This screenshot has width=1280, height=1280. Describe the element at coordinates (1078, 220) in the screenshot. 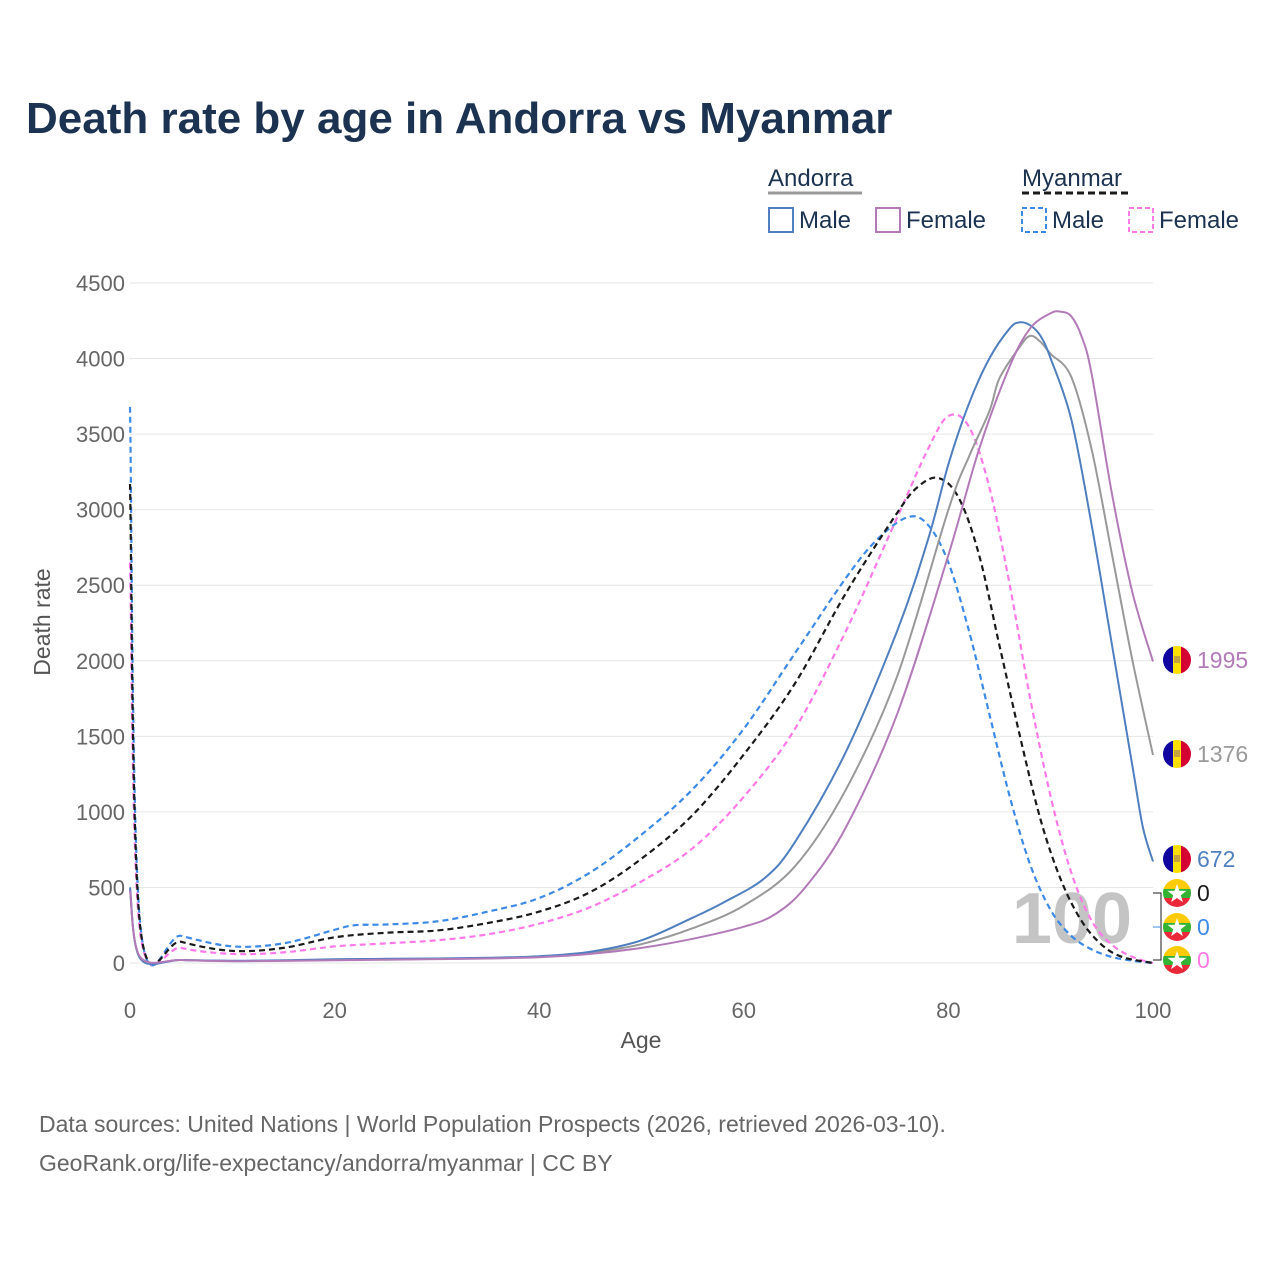

I see `legend-myanmar-male-label: Male` at that location.